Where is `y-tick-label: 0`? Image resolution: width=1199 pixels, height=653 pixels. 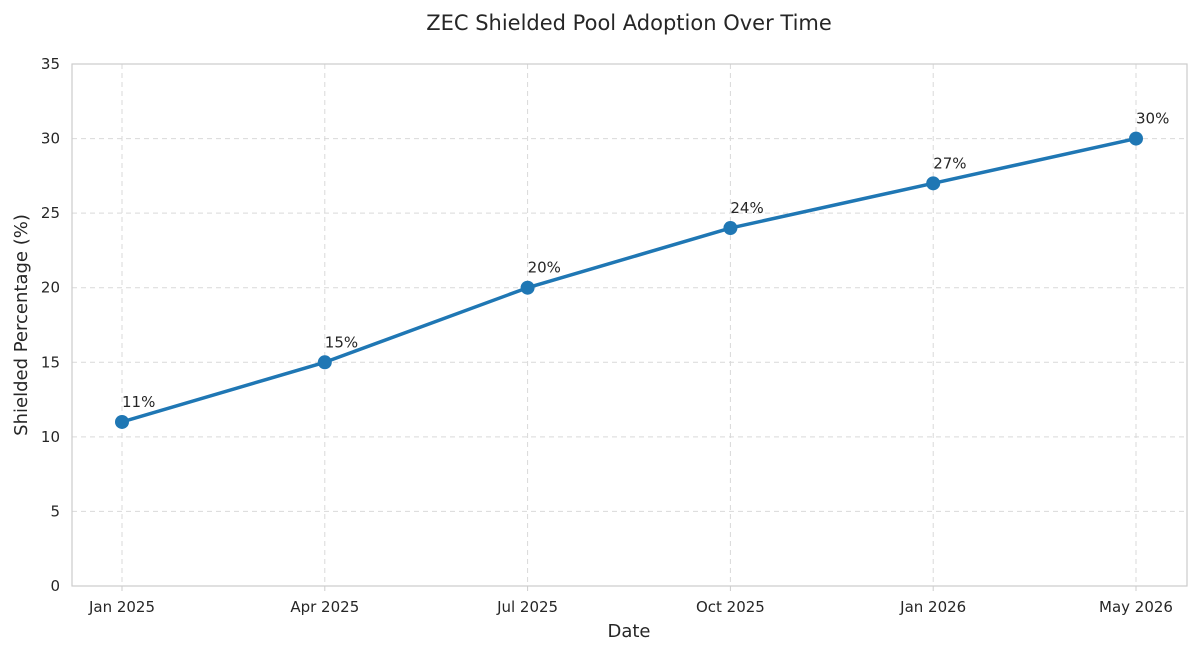 y-tick-label: 0 is located at coordinates (55, 586).